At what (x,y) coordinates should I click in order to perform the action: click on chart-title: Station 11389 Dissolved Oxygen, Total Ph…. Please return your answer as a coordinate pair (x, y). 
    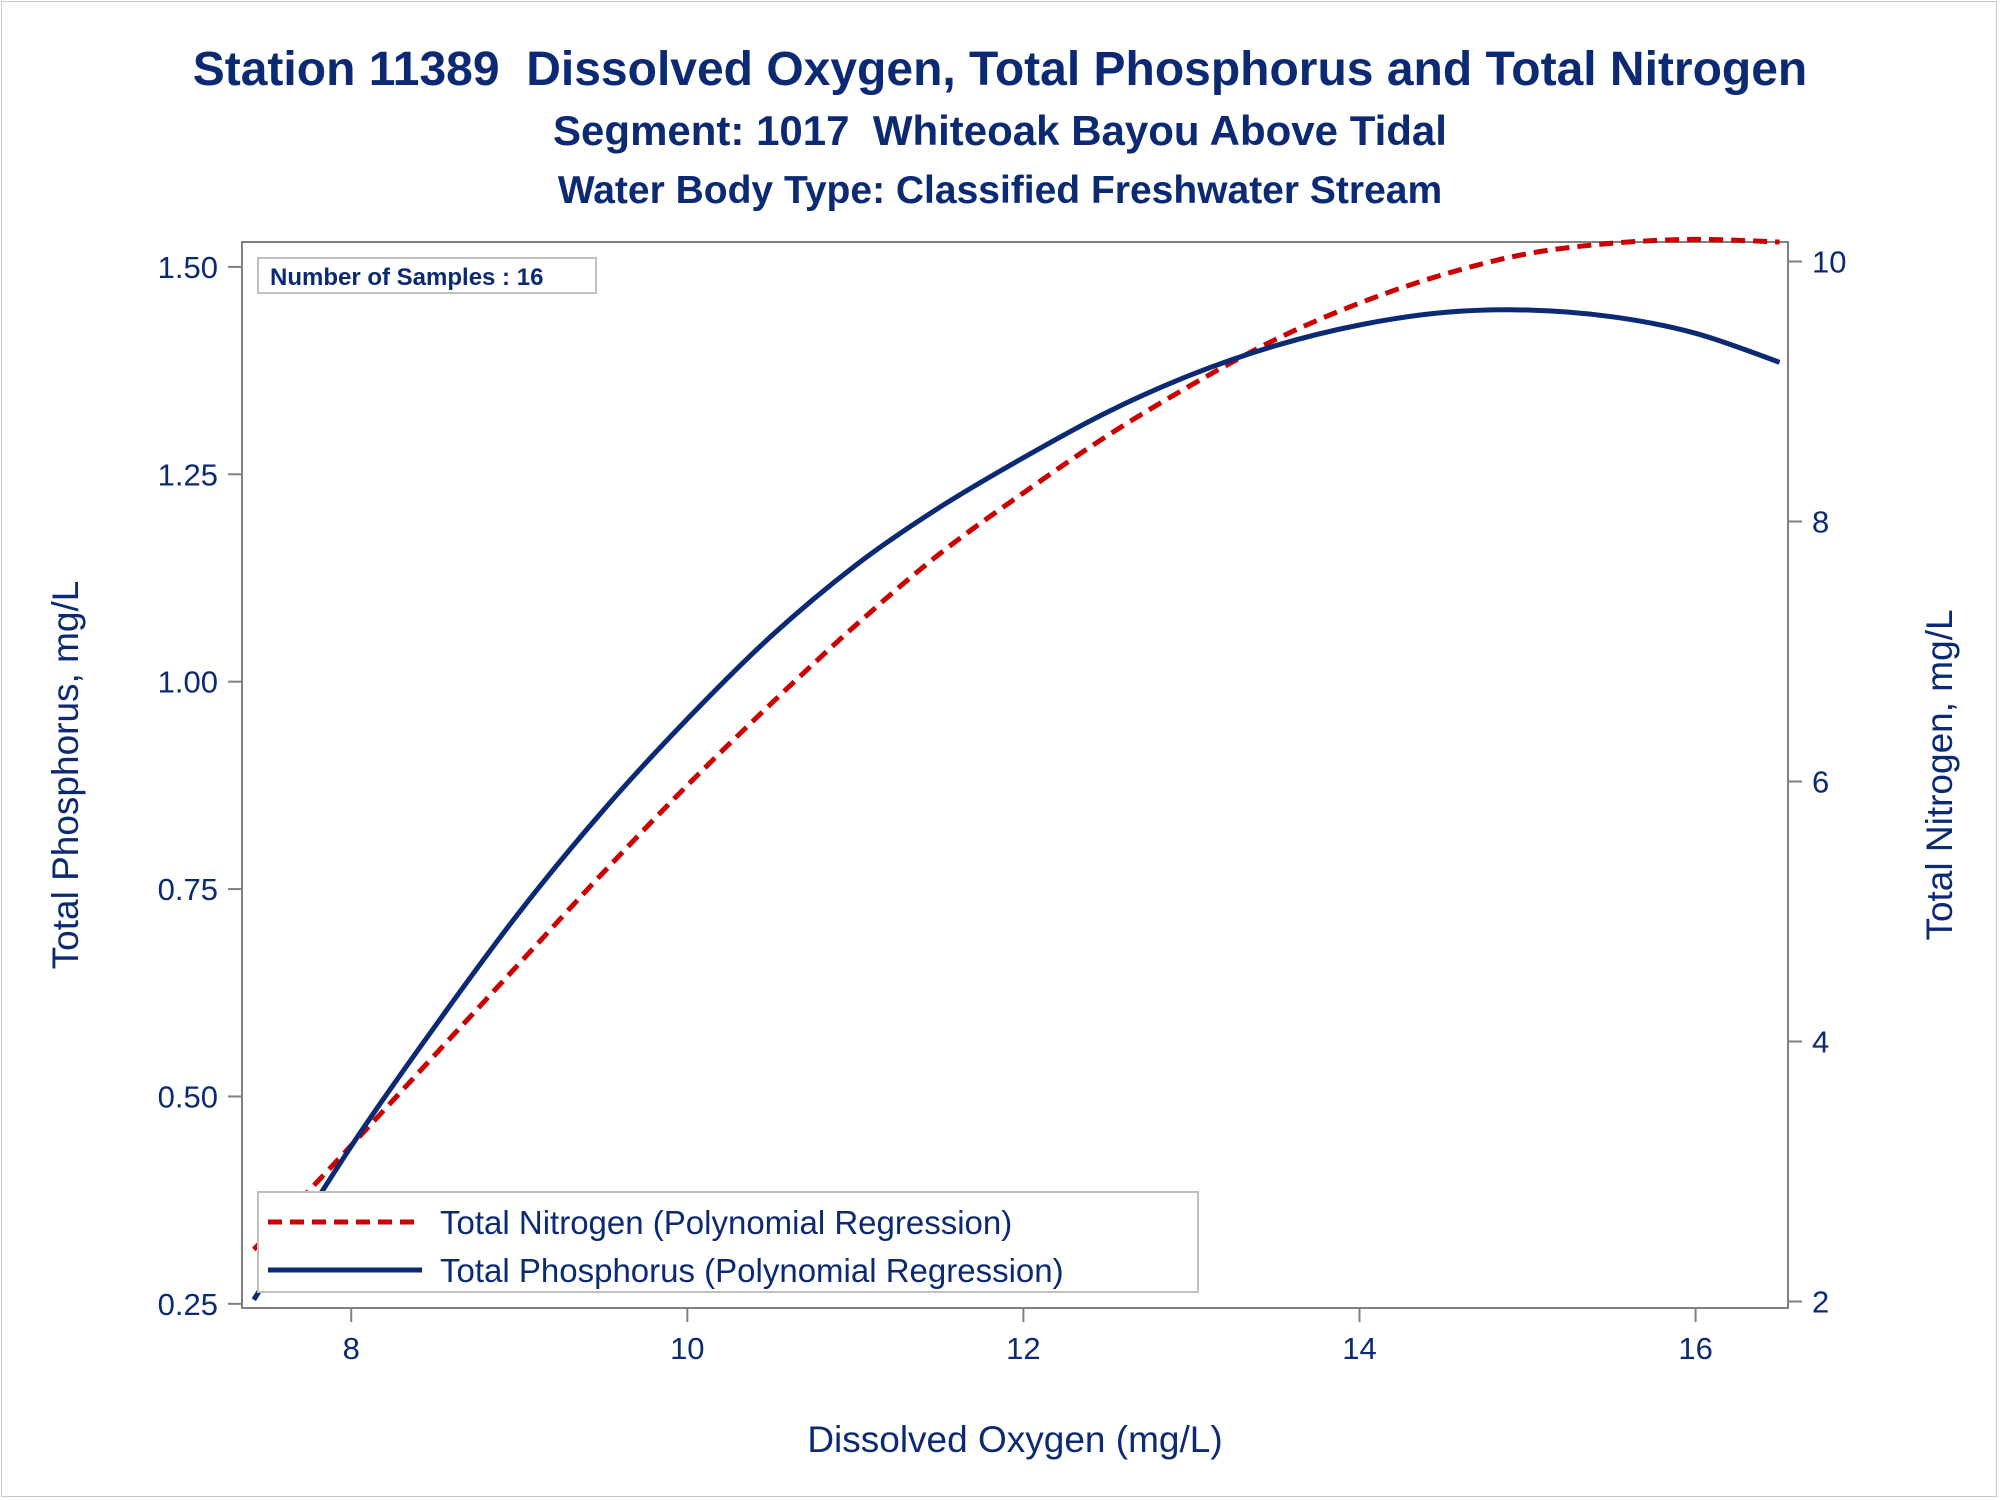
    Looking at the image, I should click on (1000, 69).